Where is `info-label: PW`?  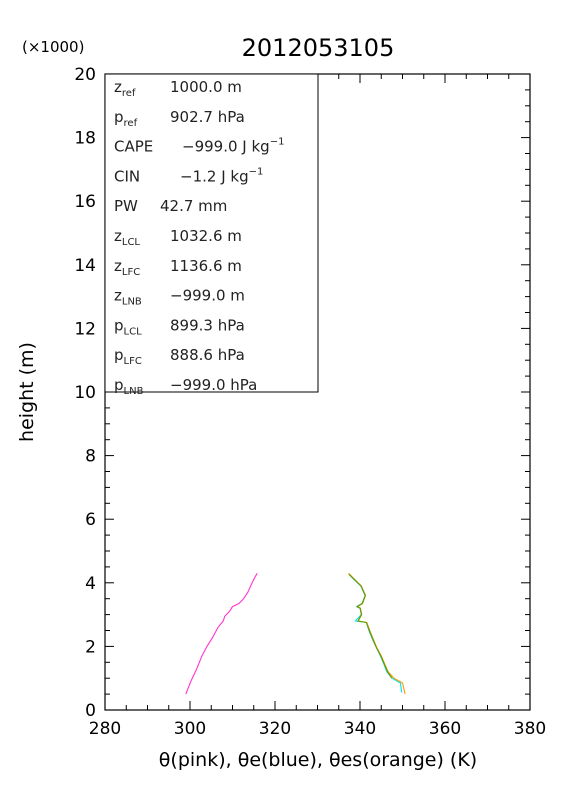
info-label: PW is located at coordinates (126, 206).